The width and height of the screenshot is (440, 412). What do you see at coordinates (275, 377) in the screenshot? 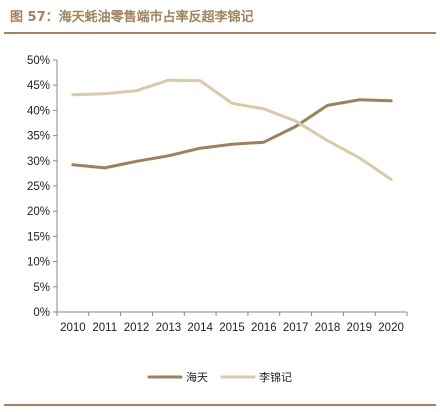
I see `legend-label: 李锦记` at bounding box center [275, 377].